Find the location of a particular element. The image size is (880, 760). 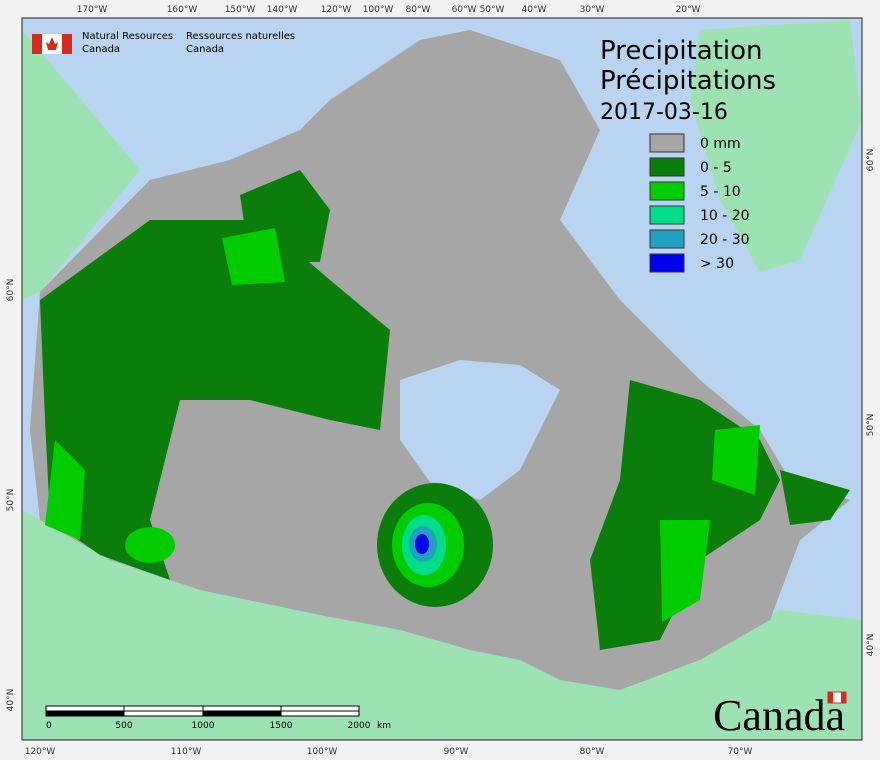

legend-label: 0 - 5 is located at coordinates (716, 168).